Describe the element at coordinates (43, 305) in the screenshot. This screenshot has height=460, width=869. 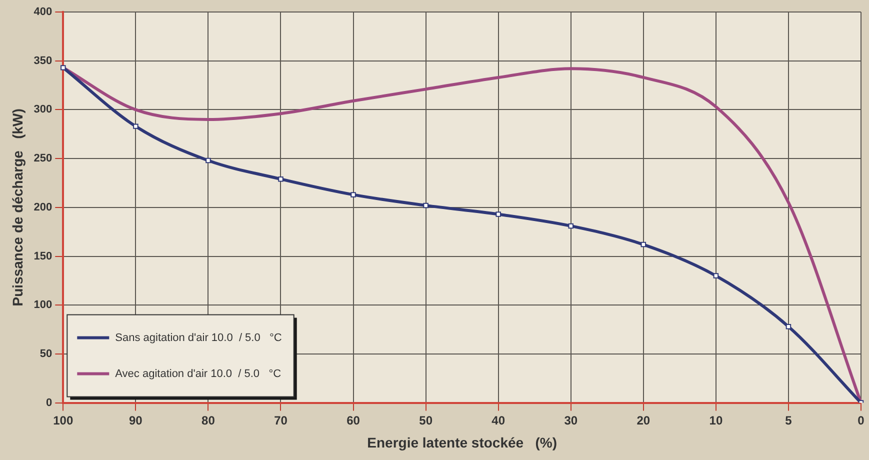
I see `y-tick-label: 100` at that location.